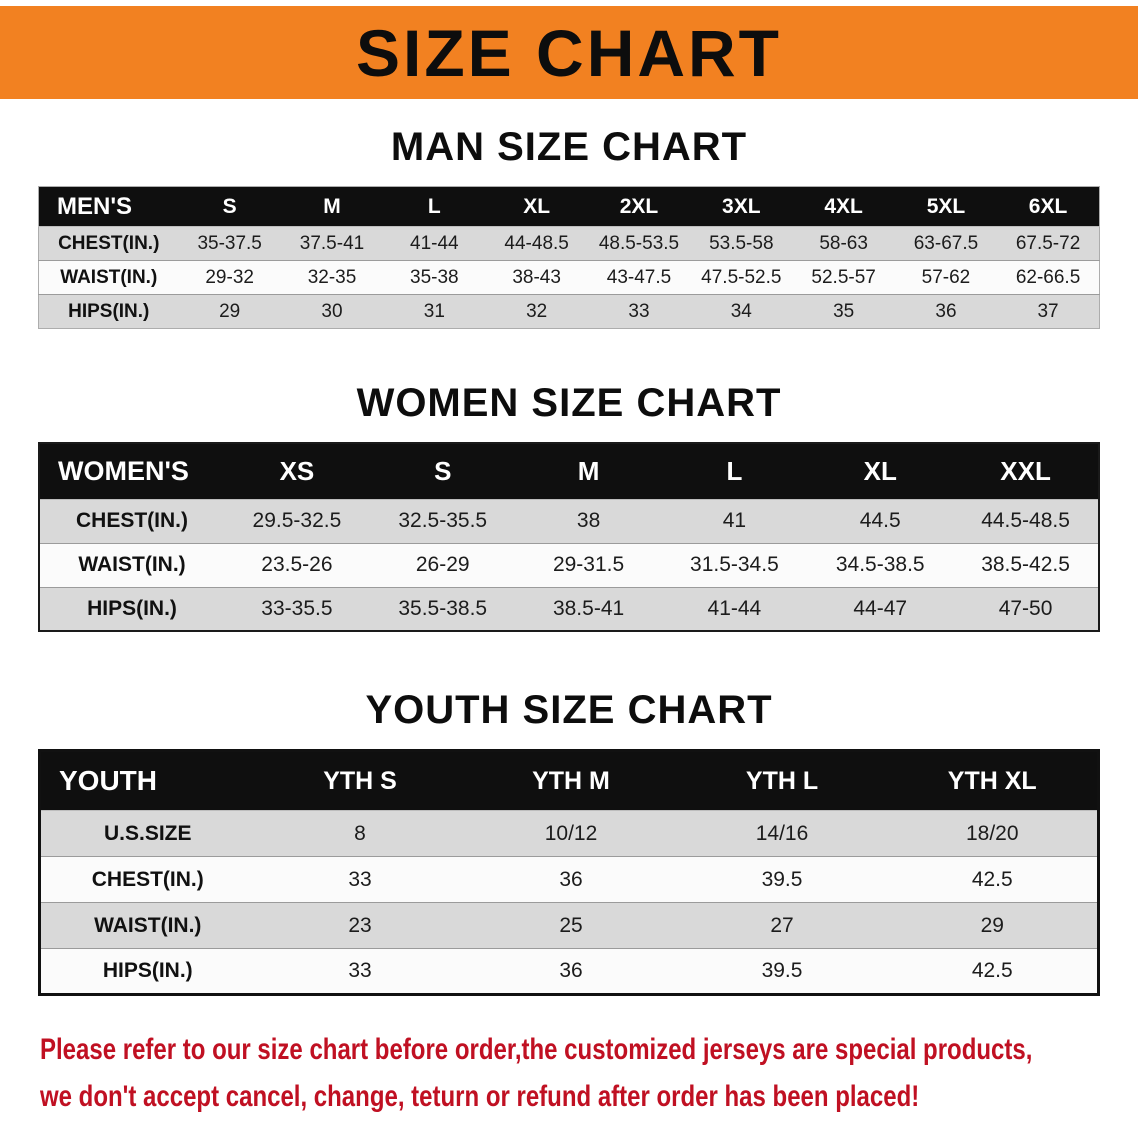 The width and height of the screenshot is (1138, 1132). I want to click on table-row: HIPS(IN.) 29 30 31 32 33 34 35 36 37, so click(569, 311).